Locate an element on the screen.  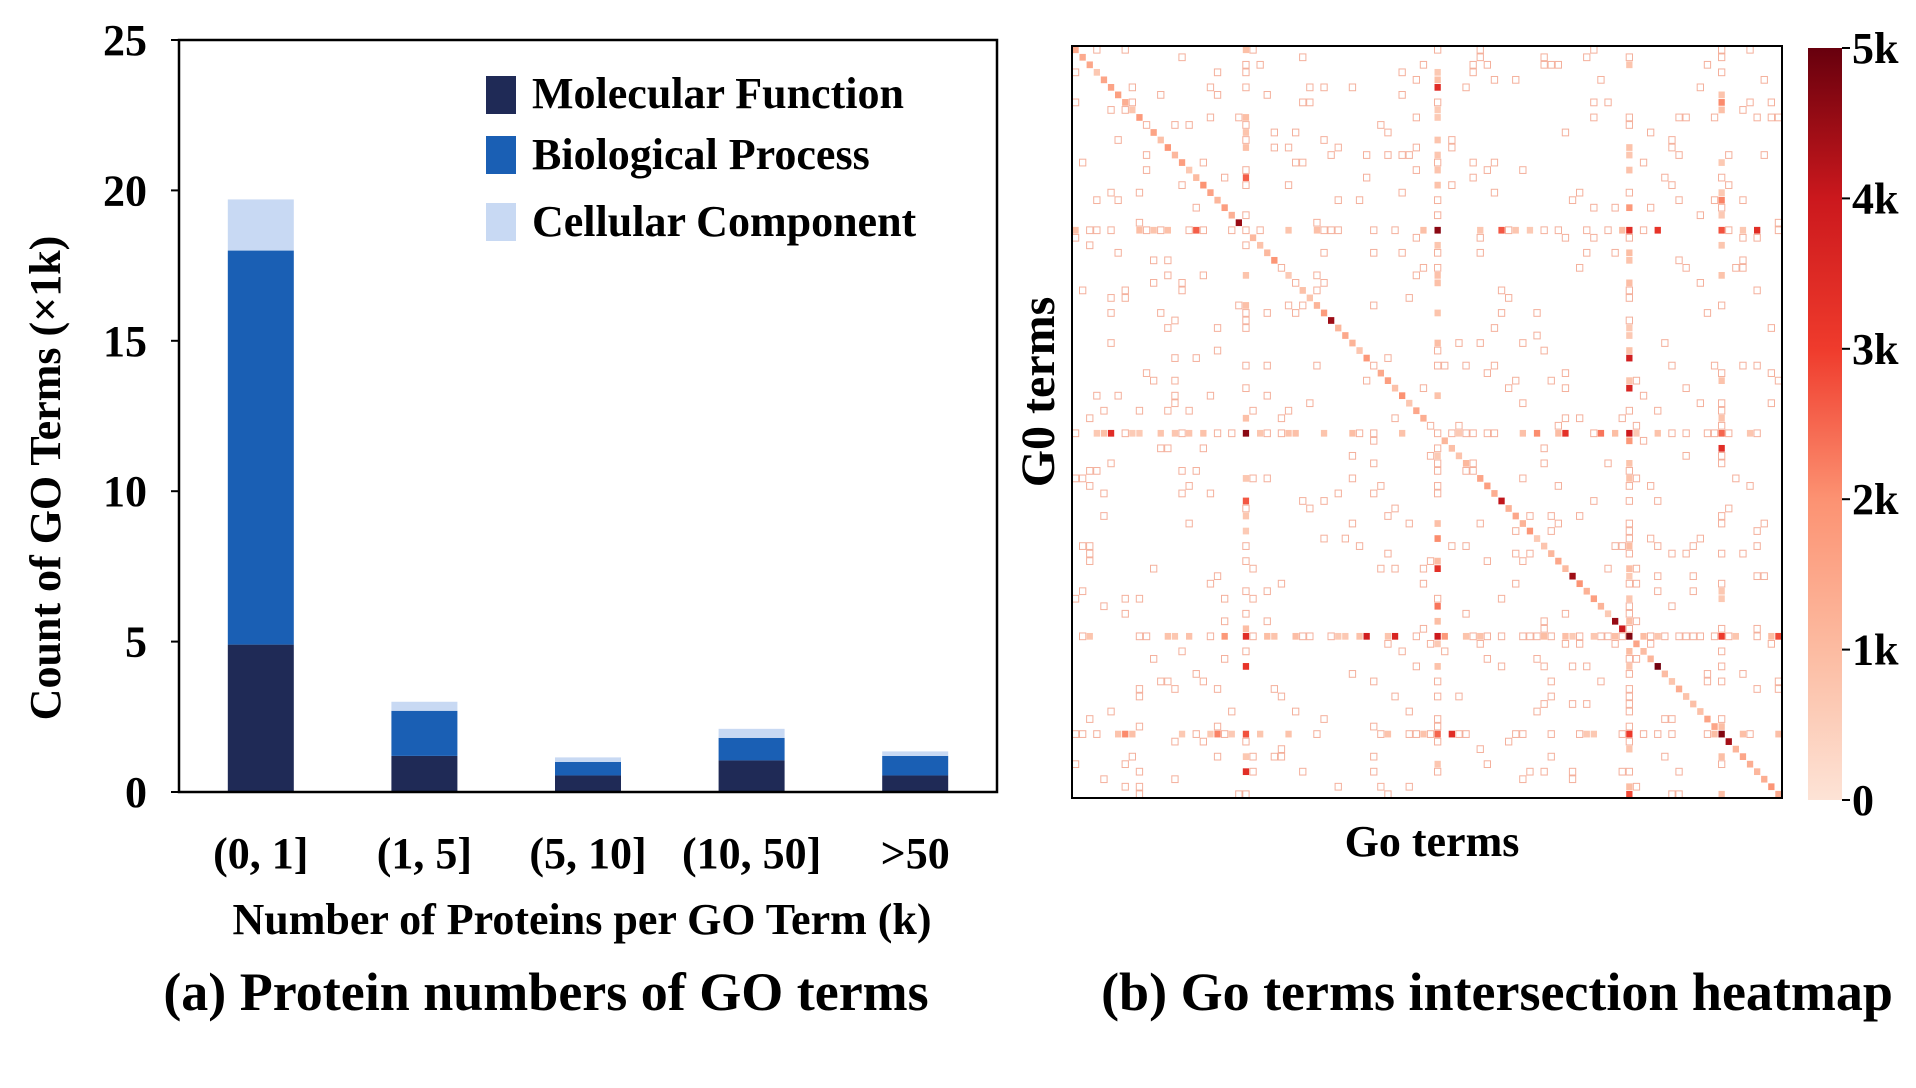
bar-segment-cellular-component is located at coordinates (588, 759).